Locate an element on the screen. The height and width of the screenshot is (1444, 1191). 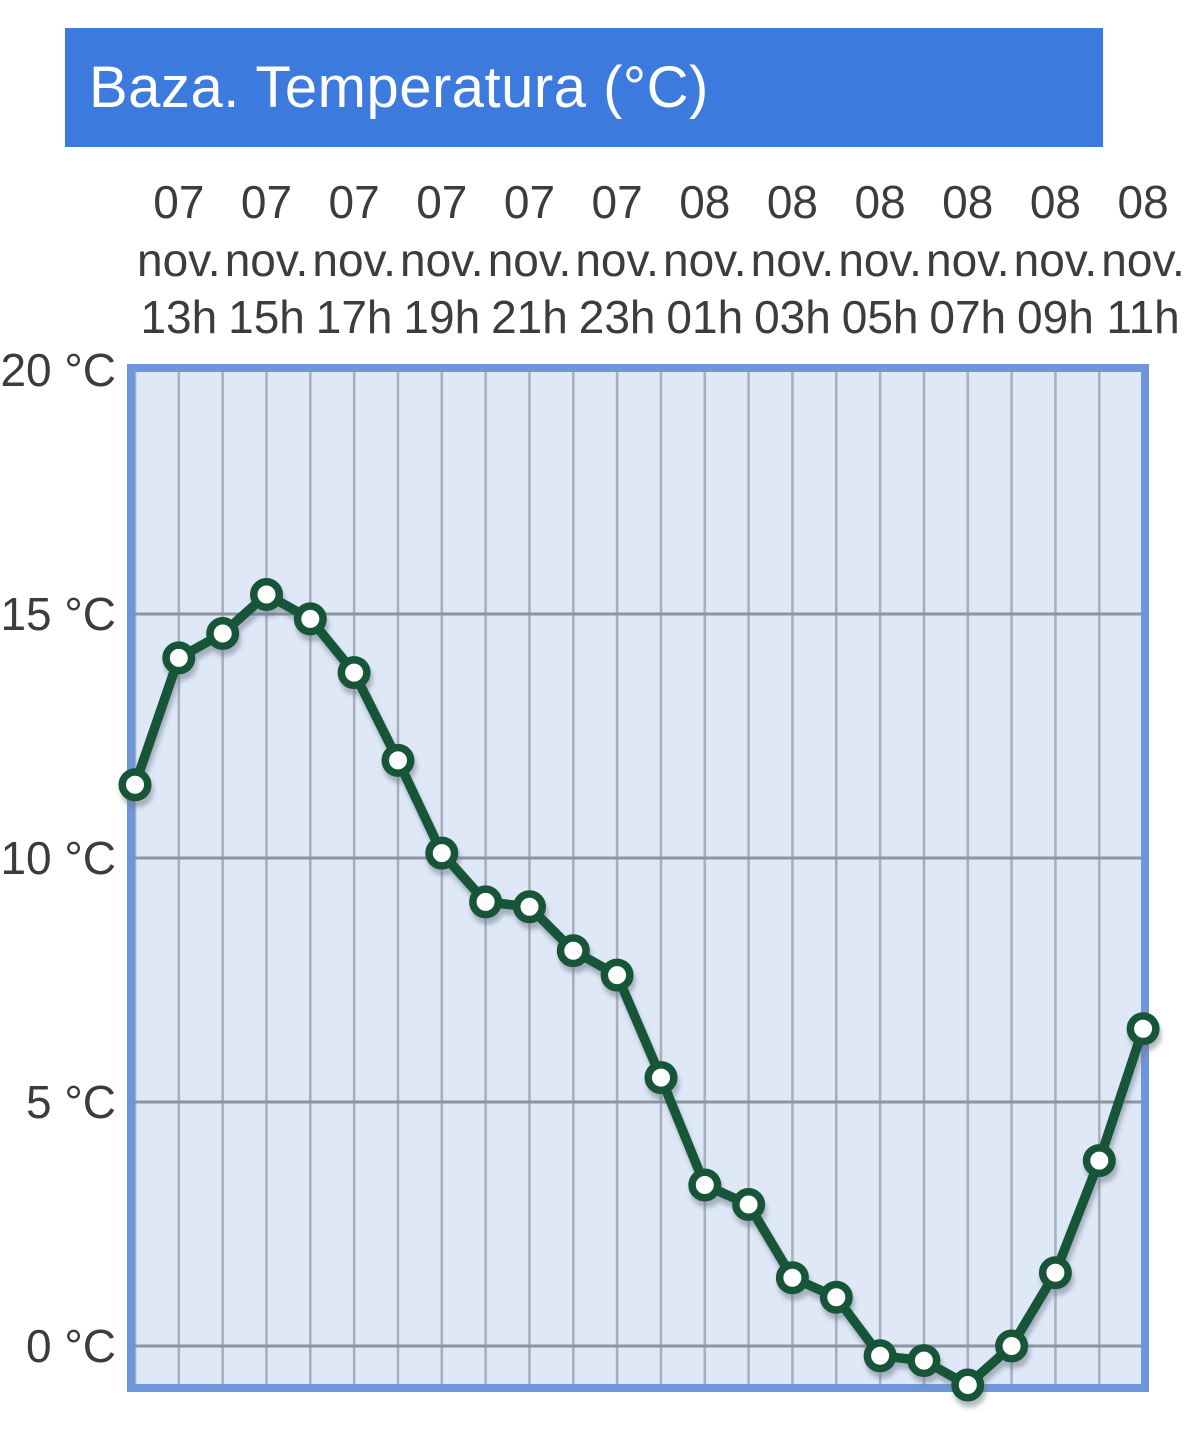
x-axis-label-column: 07 nov. 19h is located at coordinates (442, 260).